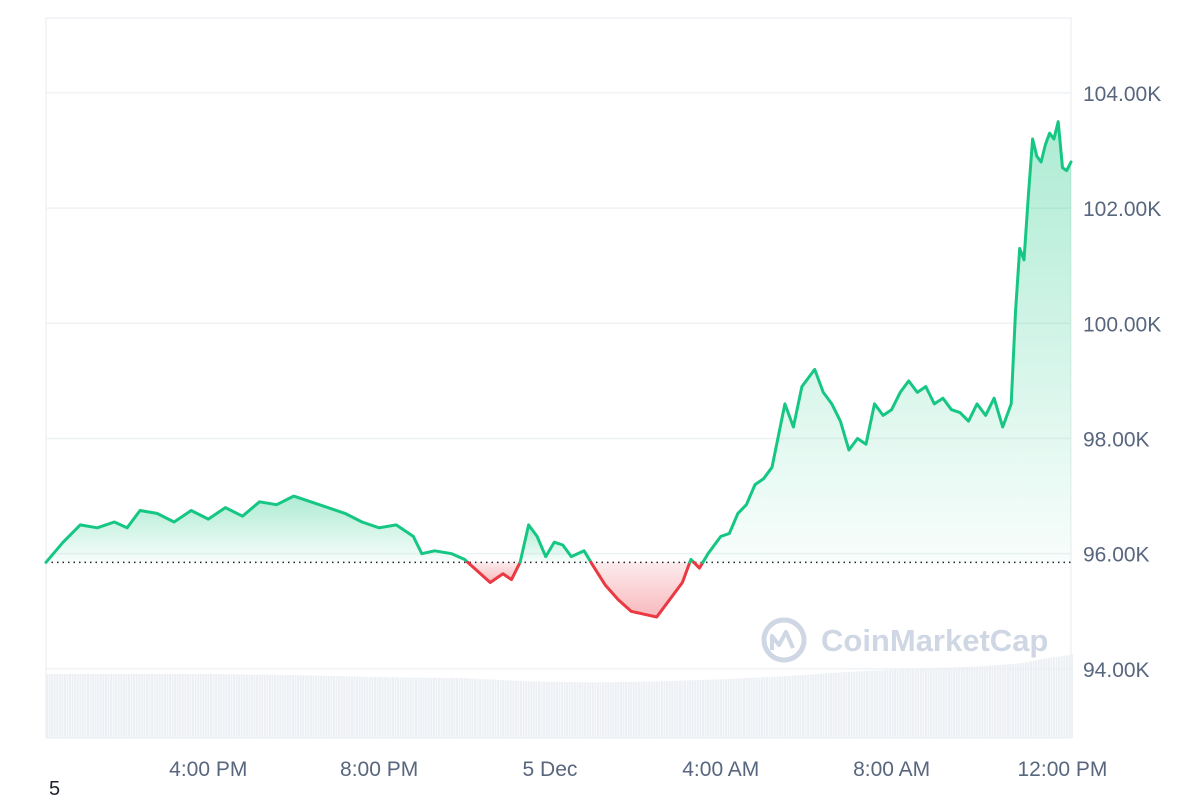 The image size is (1200, 801). I want to click on x-tick-label: 4:00 AM, so click(720, 769).